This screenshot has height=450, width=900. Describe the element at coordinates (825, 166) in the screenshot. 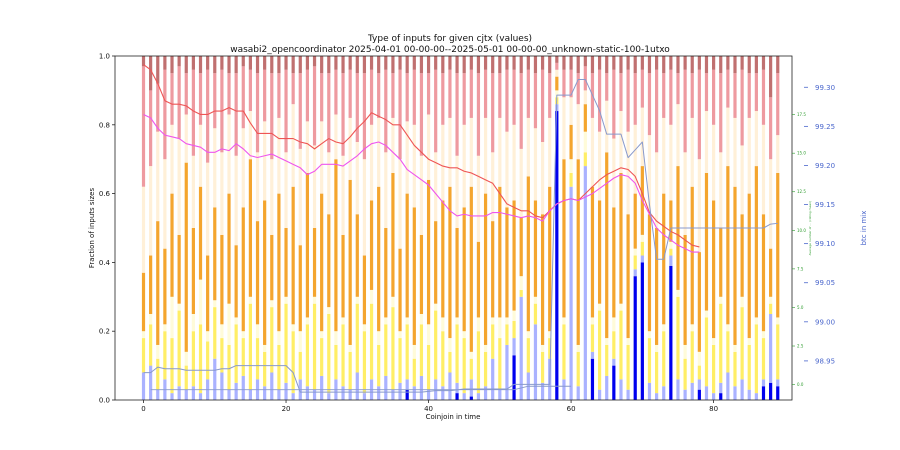

I see `right-tick-label-5: 99.20` at that location.